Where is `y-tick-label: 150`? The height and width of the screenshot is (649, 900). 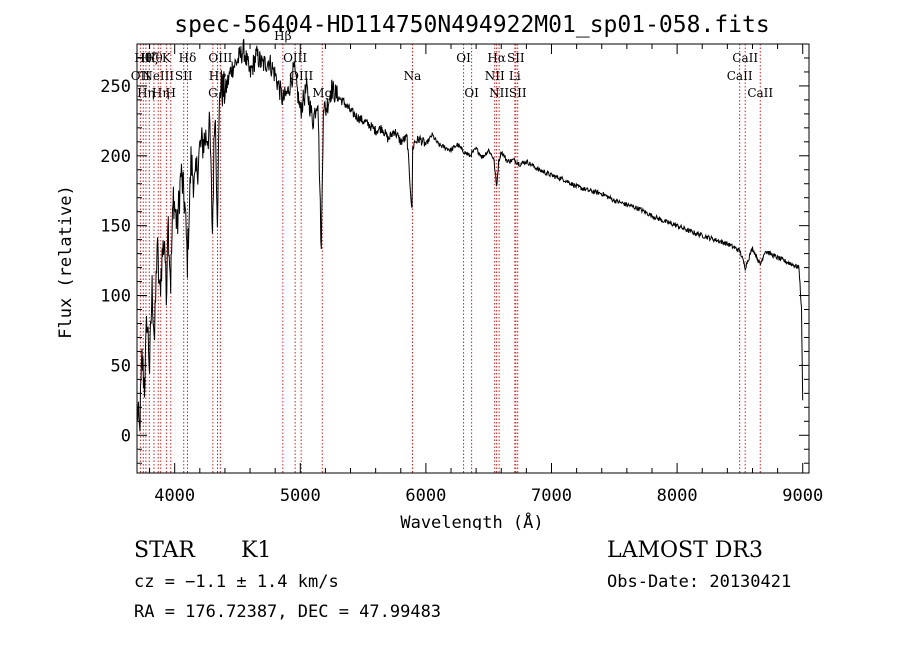
y-tick-label: 150 is located at coordinates (115, 227).